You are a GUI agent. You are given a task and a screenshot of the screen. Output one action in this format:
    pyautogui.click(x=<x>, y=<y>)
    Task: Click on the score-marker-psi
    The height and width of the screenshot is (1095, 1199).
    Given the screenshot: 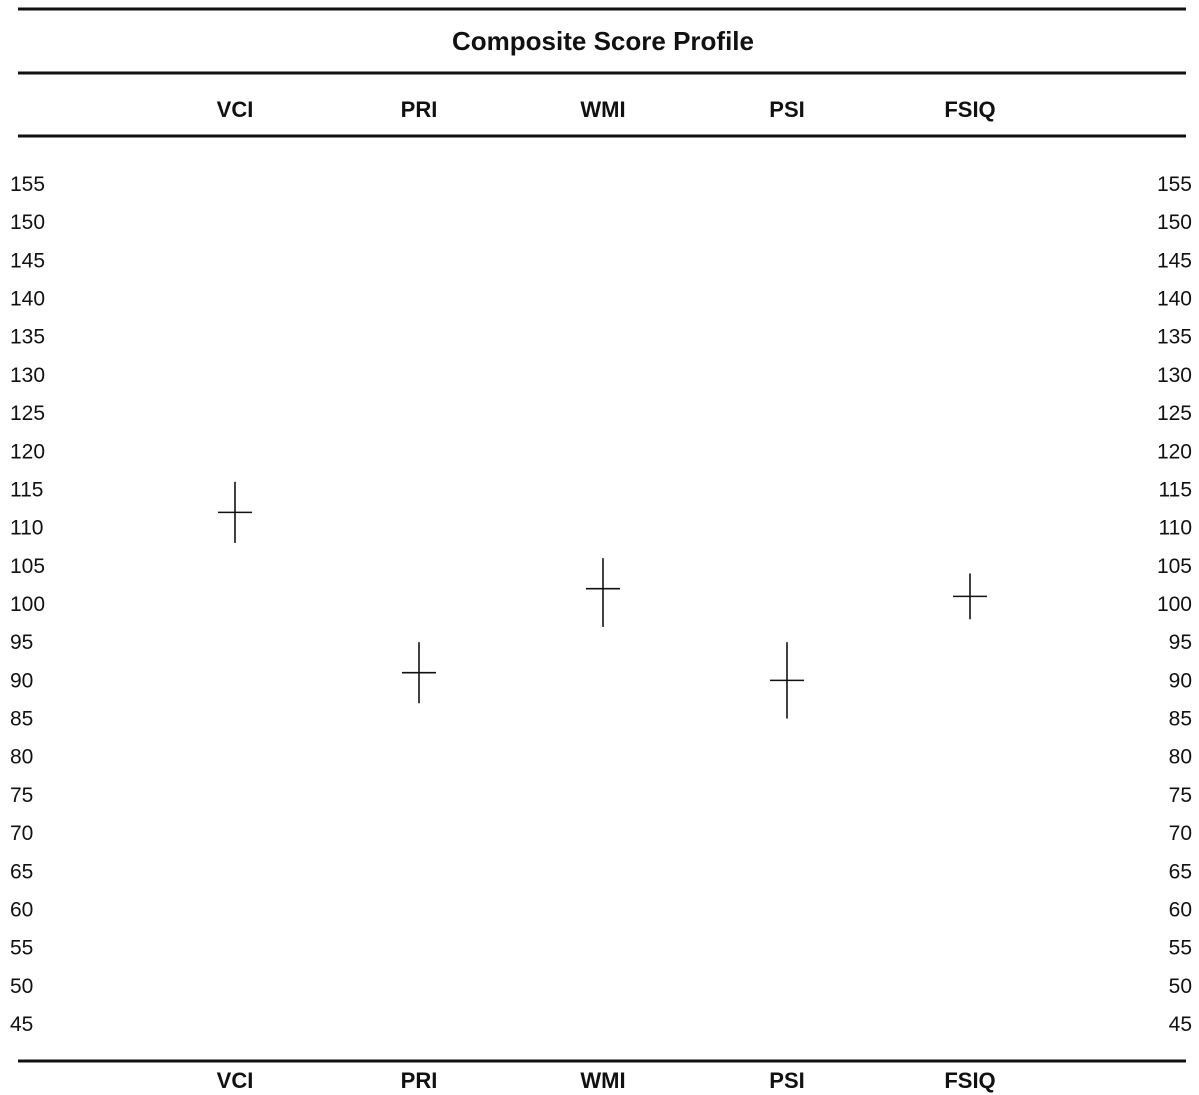 What is the action you would take?
    pyautogui.click(x=787, y=680)
    